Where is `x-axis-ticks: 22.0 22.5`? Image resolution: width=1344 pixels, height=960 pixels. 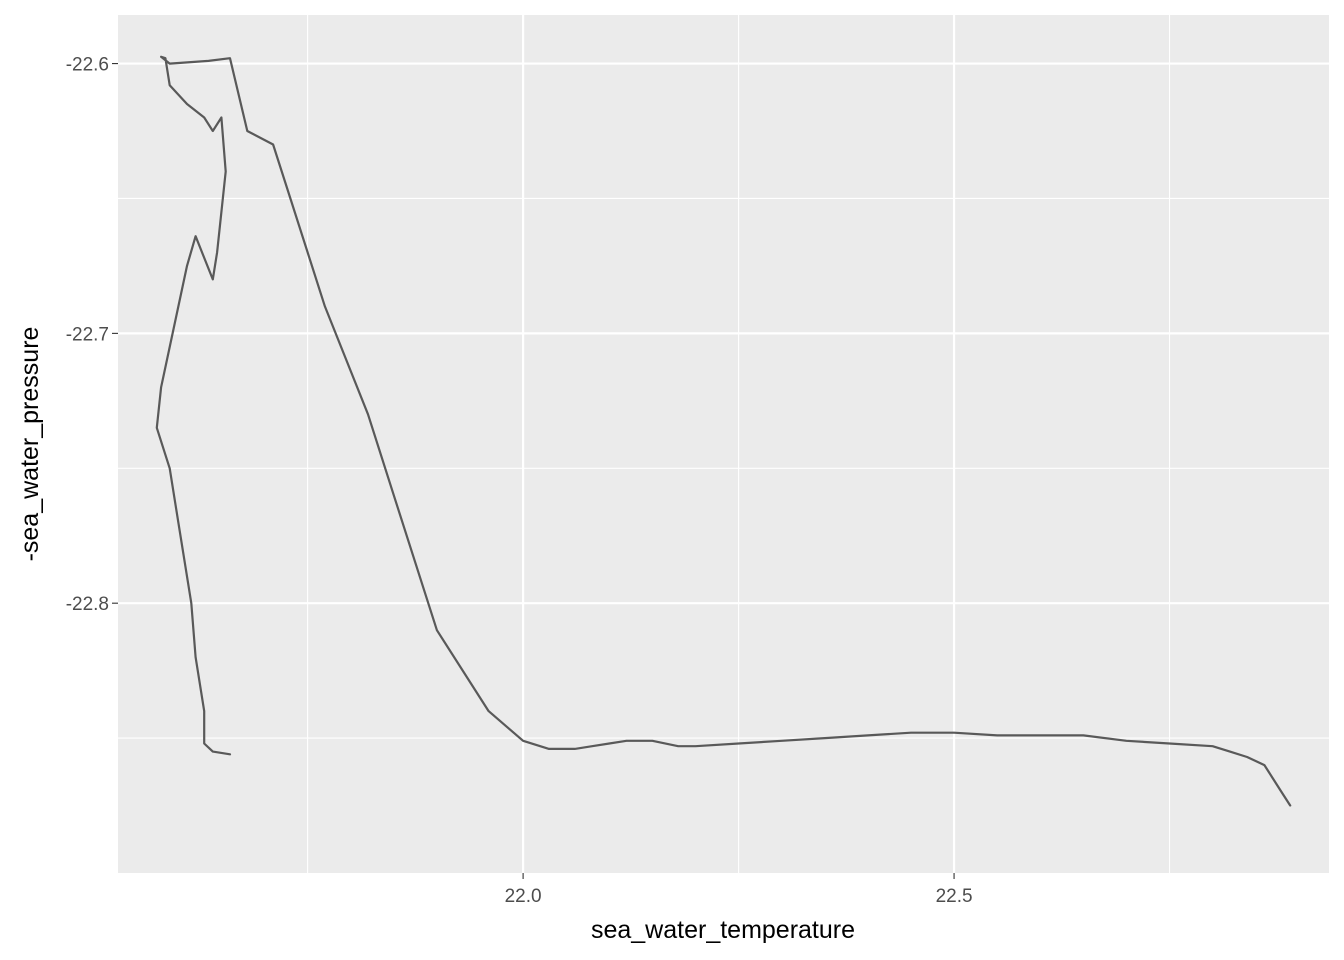
x-axis-ticks: 22.0 22.5 is located at coordinates (739, 890).